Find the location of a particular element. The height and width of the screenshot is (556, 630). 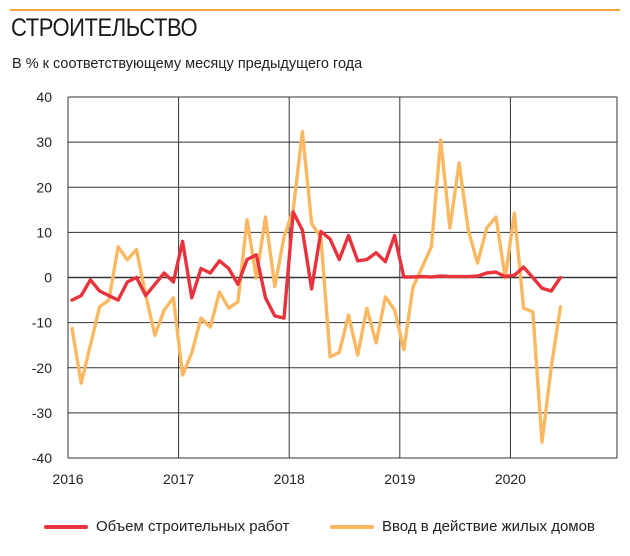

y-tick-label: 40 is located at coordinates (44, 97).